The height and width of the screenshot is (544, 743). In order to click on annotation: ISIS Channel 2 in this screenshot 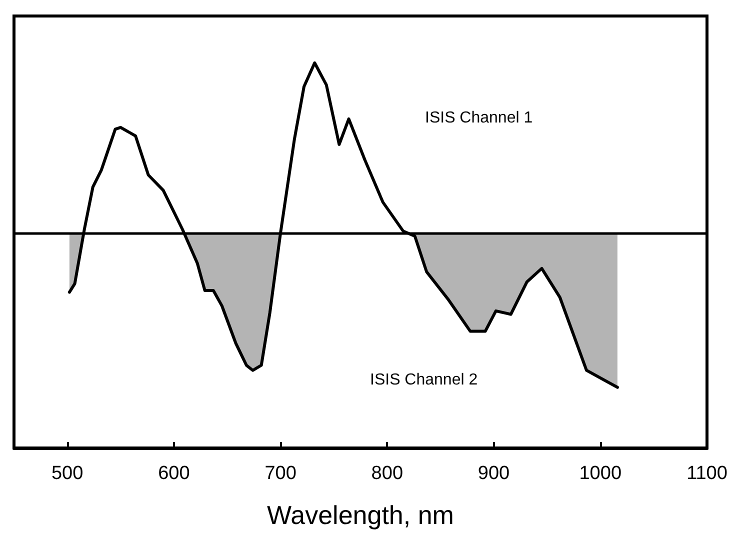, I will do `click(424, 380)`.